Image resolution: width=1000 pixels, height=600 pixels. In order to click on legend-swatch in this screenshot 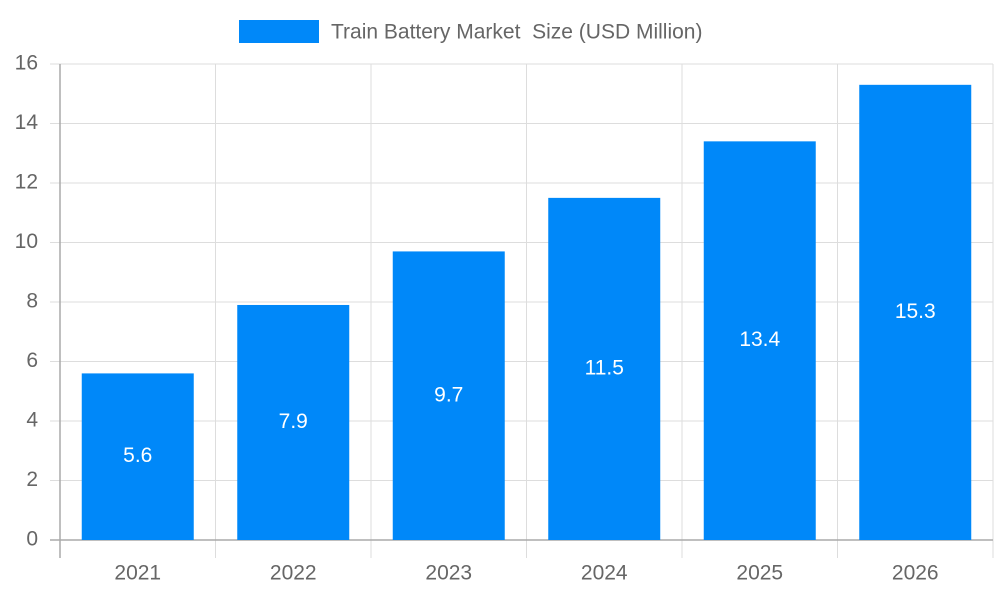, I will do `click(279, 31)`.